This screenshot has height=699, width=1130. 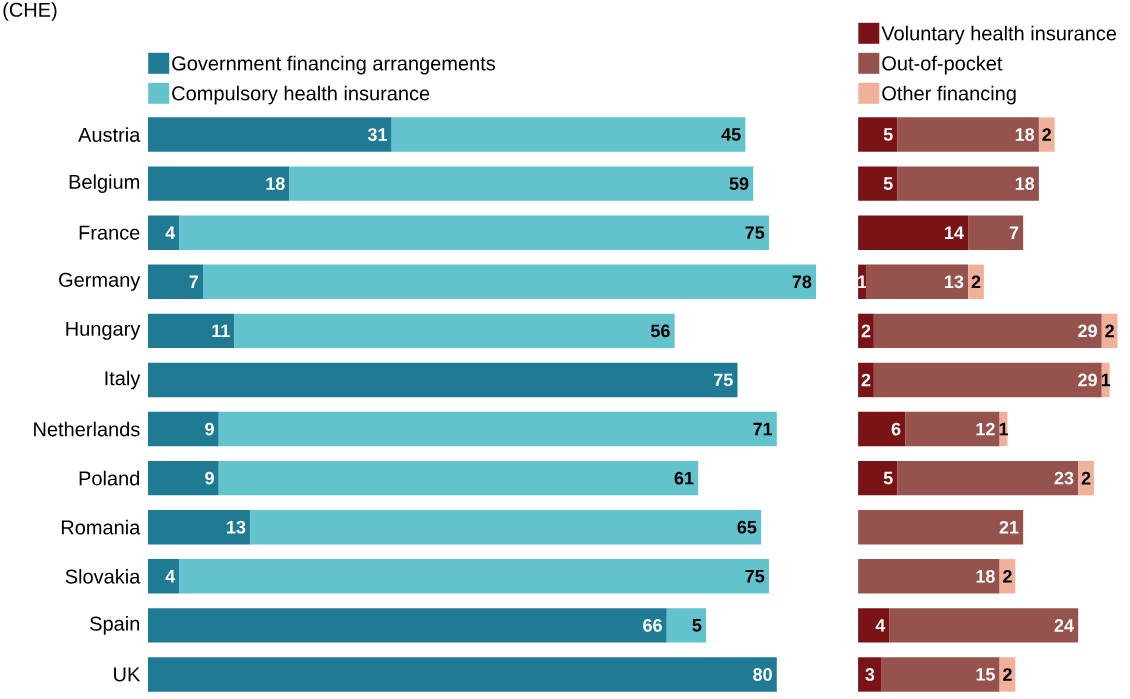 What do you see at coordinates (101, 527) in the screenshot?
I see `y-tick-label: Romania` at bounding box center [101, 527].